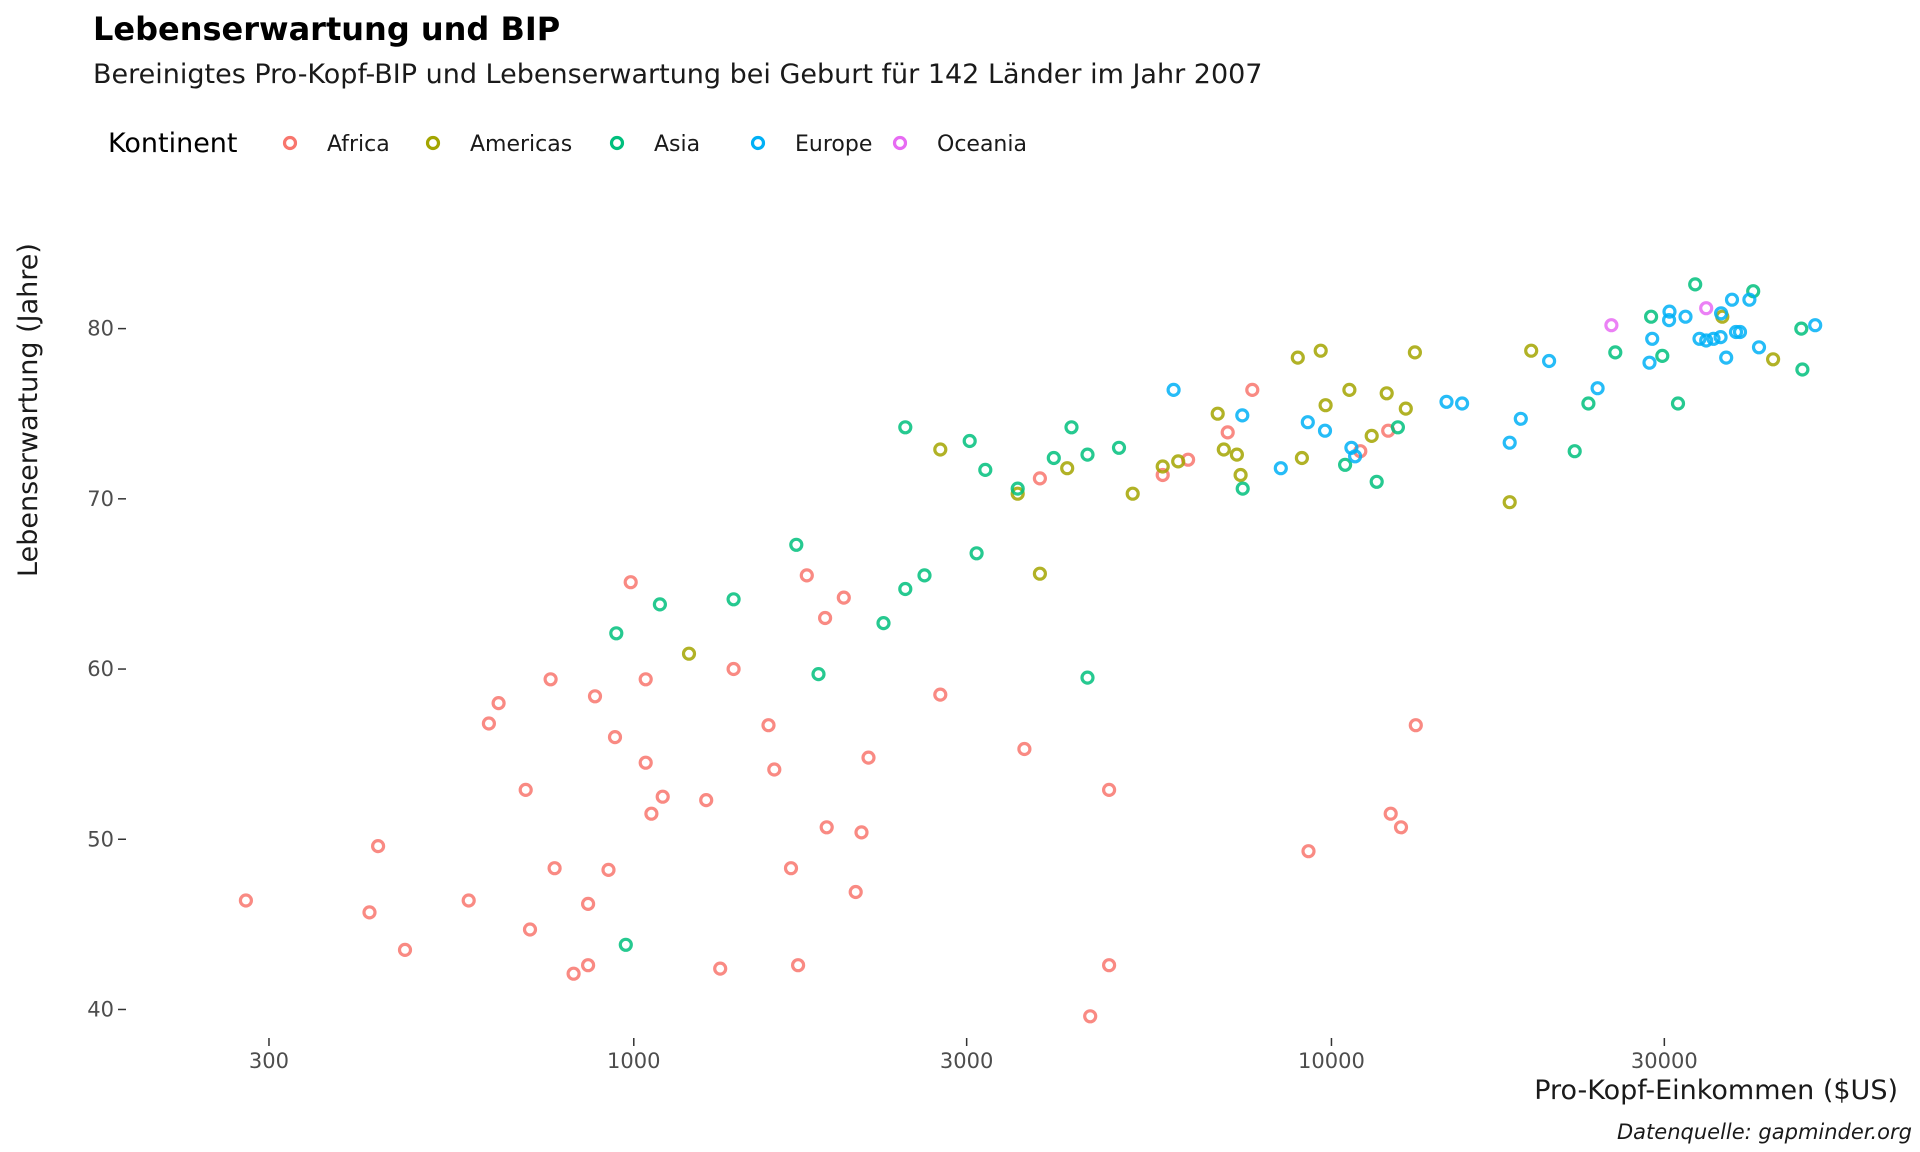  What do you see at coordinates (100, 499) in the screenshot?
I see `y-tick-label: 70` at bounding box center [100, 499].